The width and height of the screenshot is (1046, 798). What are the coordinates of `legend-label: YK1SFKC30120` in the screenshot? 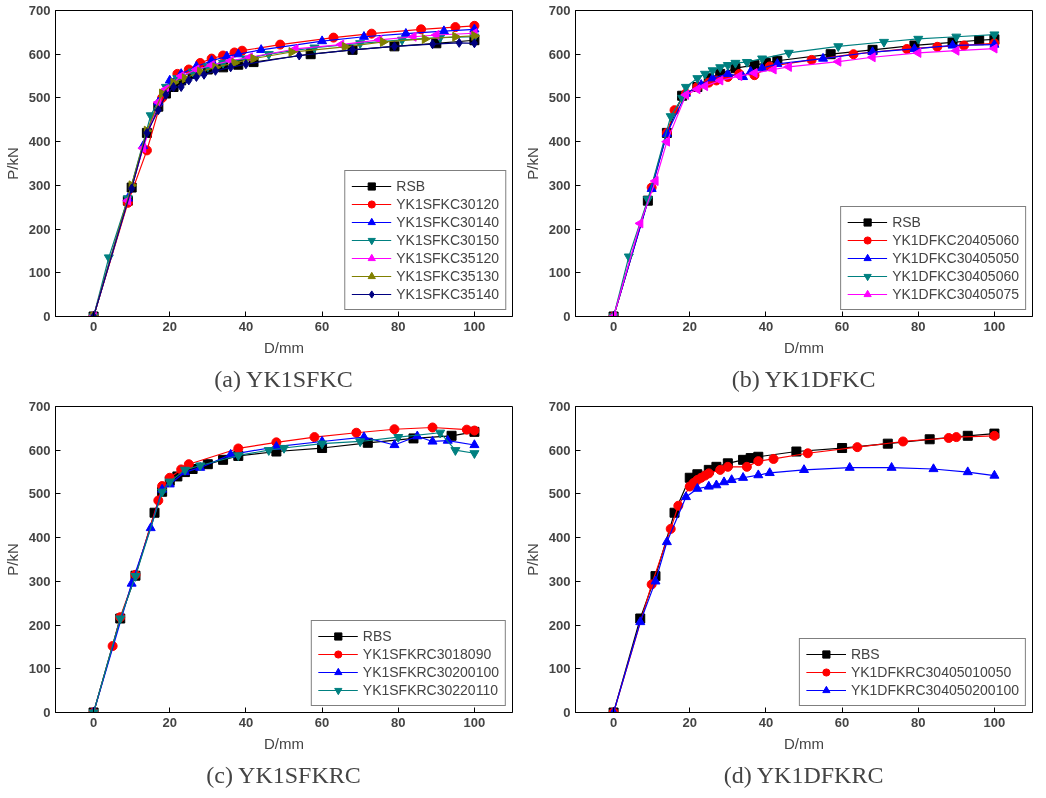 It's located at (447, 204).